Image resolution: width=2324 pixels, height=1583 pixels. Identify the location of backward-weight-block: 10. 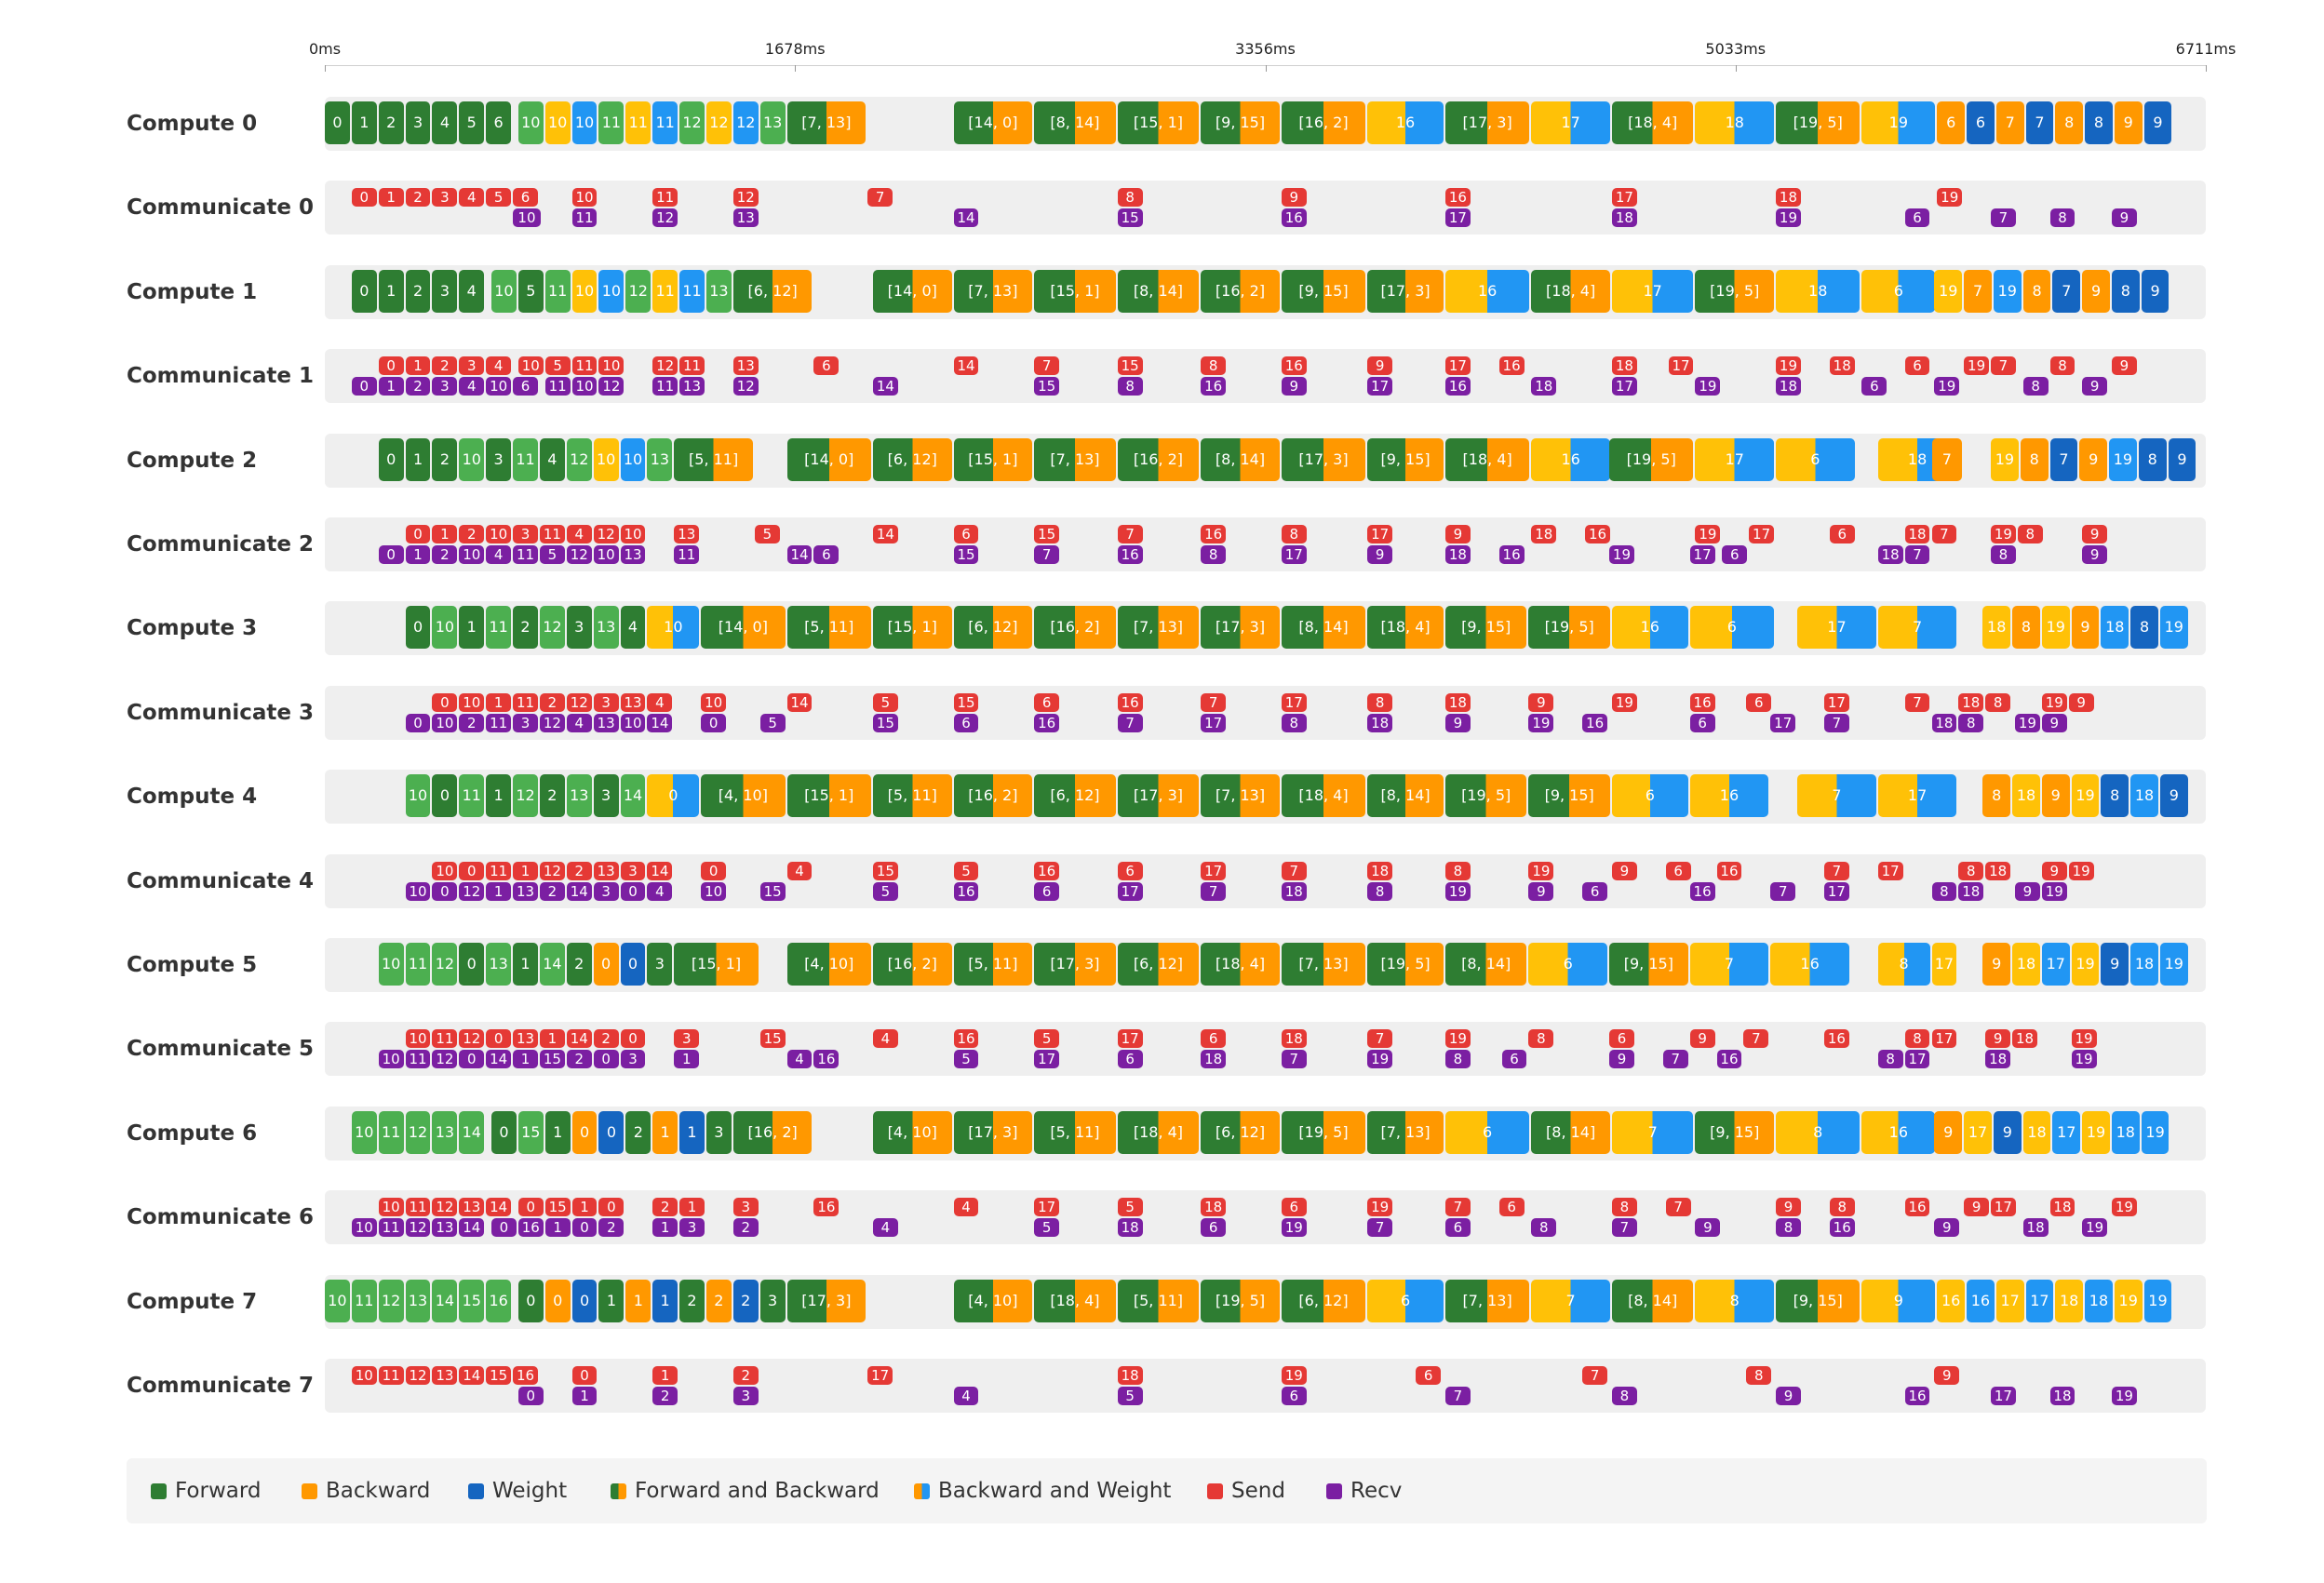
(673, 628).